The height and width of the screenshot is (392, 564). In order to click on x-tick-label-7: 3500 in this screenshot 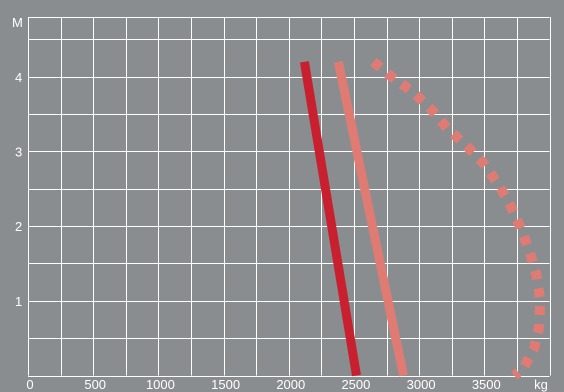, I will do `click(486, 384)`.